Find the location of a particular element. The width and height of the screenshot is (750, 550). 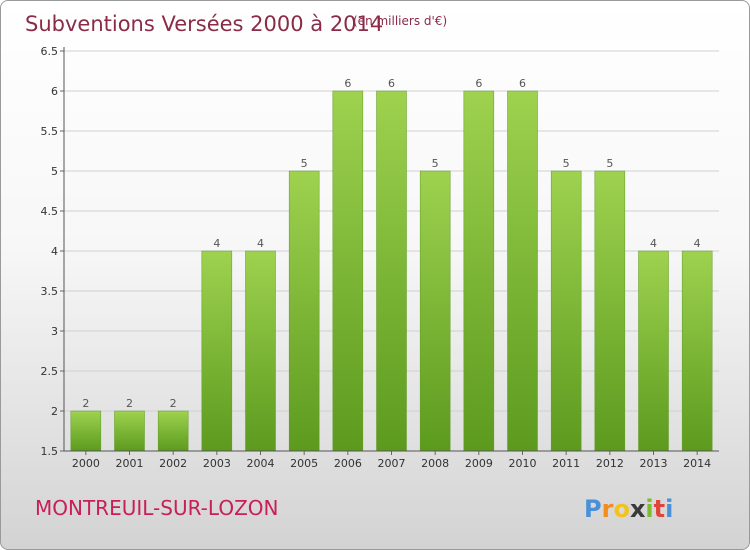

x-tick-label: 2008 is located at coordinates (435, 463).